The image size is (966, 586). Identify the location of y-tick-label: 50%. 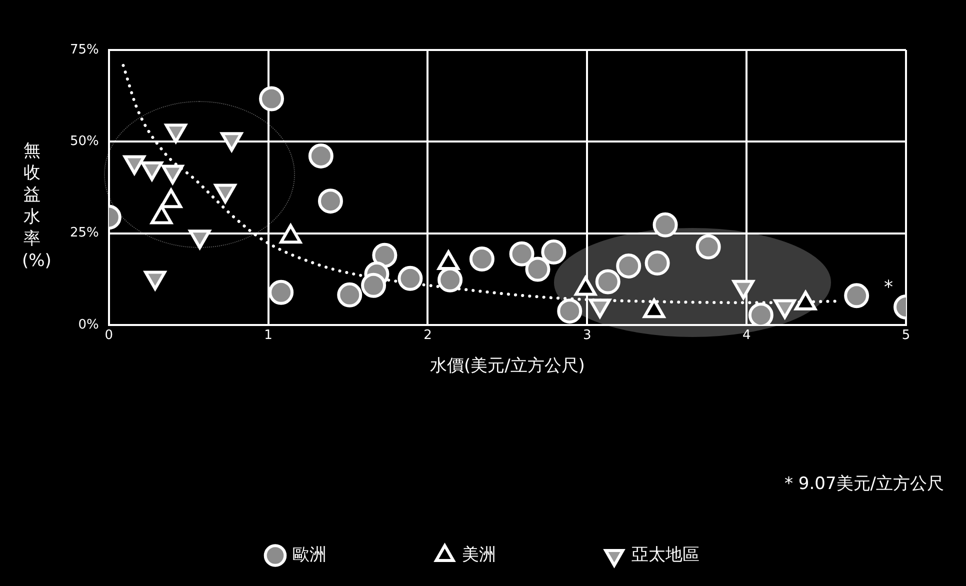
(84, 142).